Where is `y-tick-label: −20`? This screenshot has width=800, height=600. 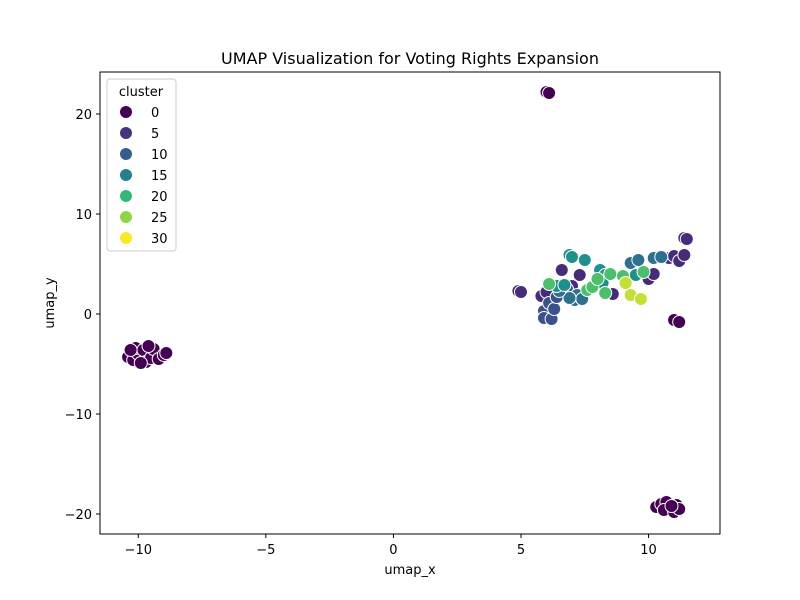
y-tick-label: −20 is located at coordinates (78, 515).